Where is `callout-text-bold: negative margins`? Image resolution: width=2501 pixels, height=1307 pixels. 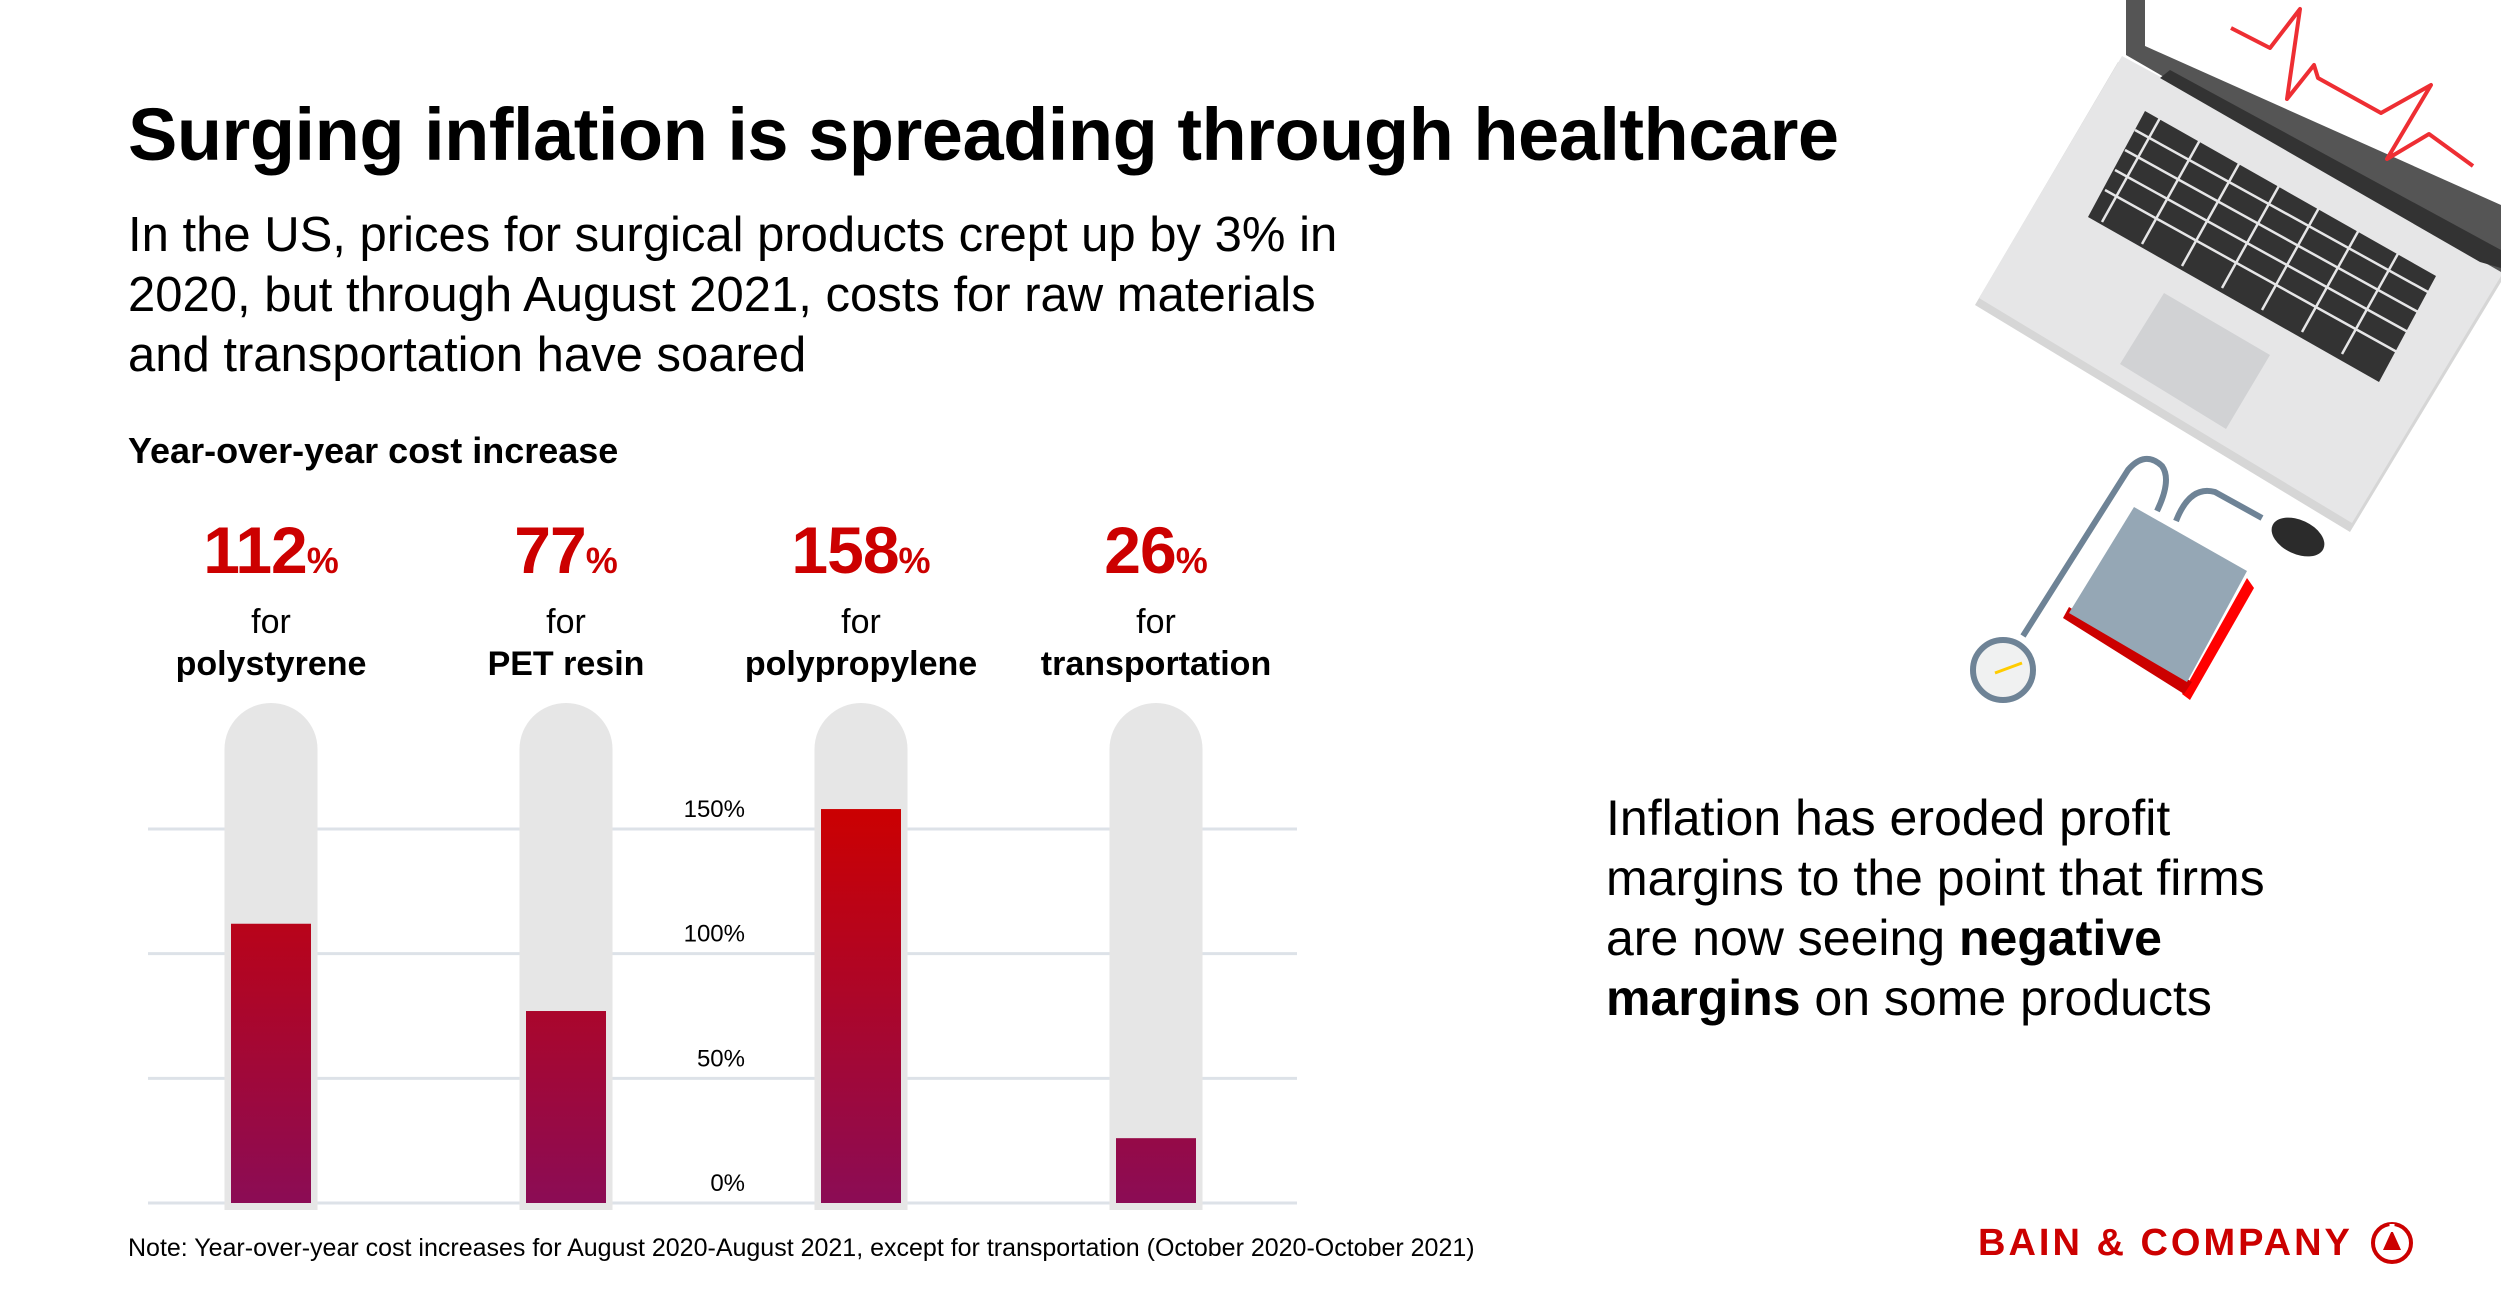
callout-text-bold: negative margins is located at coordinates (1884, 968).